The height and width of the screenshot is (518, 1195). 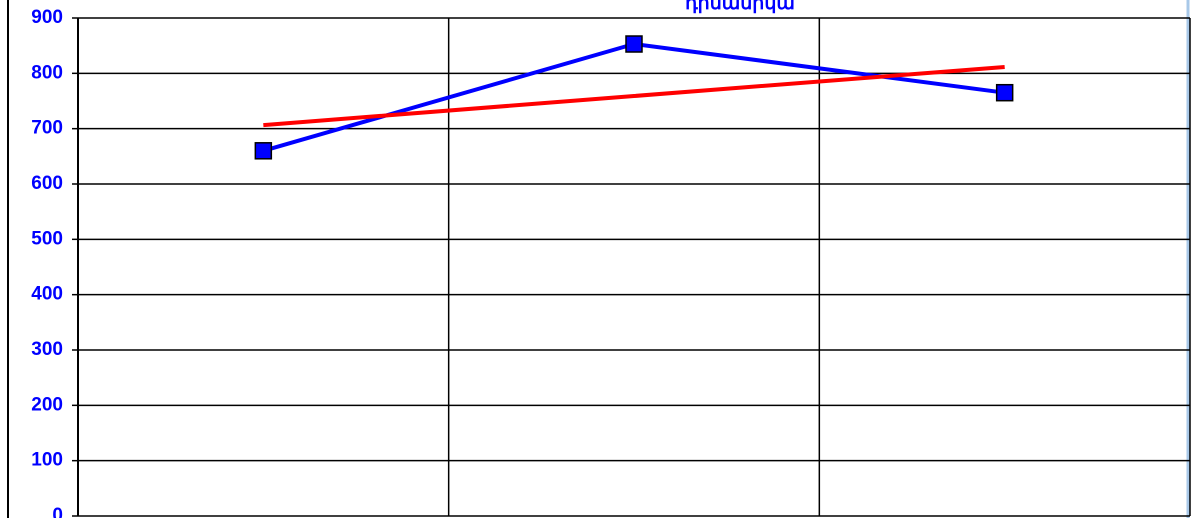 What do you see at coordinates (47, 404) in the screenshot?
I see `y-tick-label: 200` at bounding box center [47, 404].